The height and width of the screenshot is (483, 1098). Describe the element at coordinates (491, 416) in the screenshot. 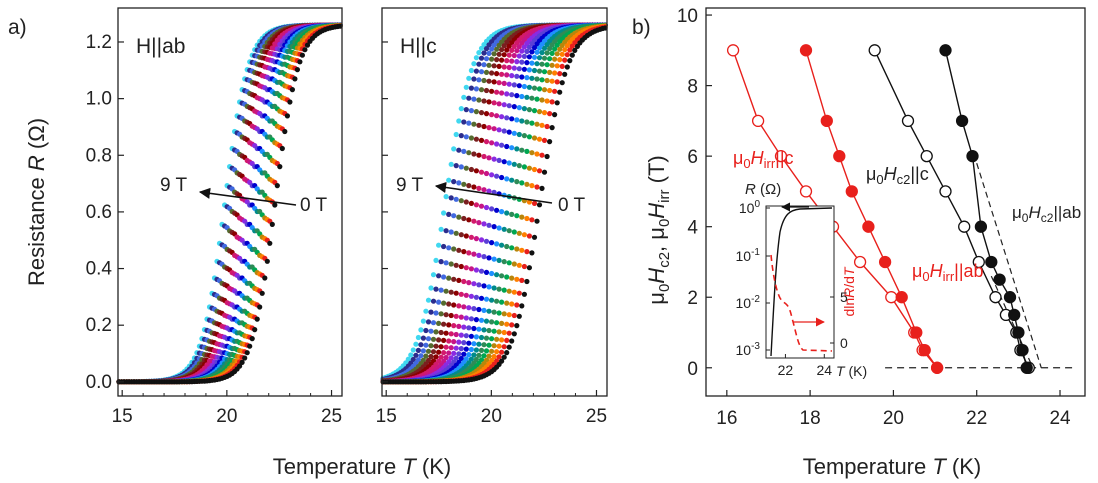

I see `hc-x-tick-label: 20` at that location.